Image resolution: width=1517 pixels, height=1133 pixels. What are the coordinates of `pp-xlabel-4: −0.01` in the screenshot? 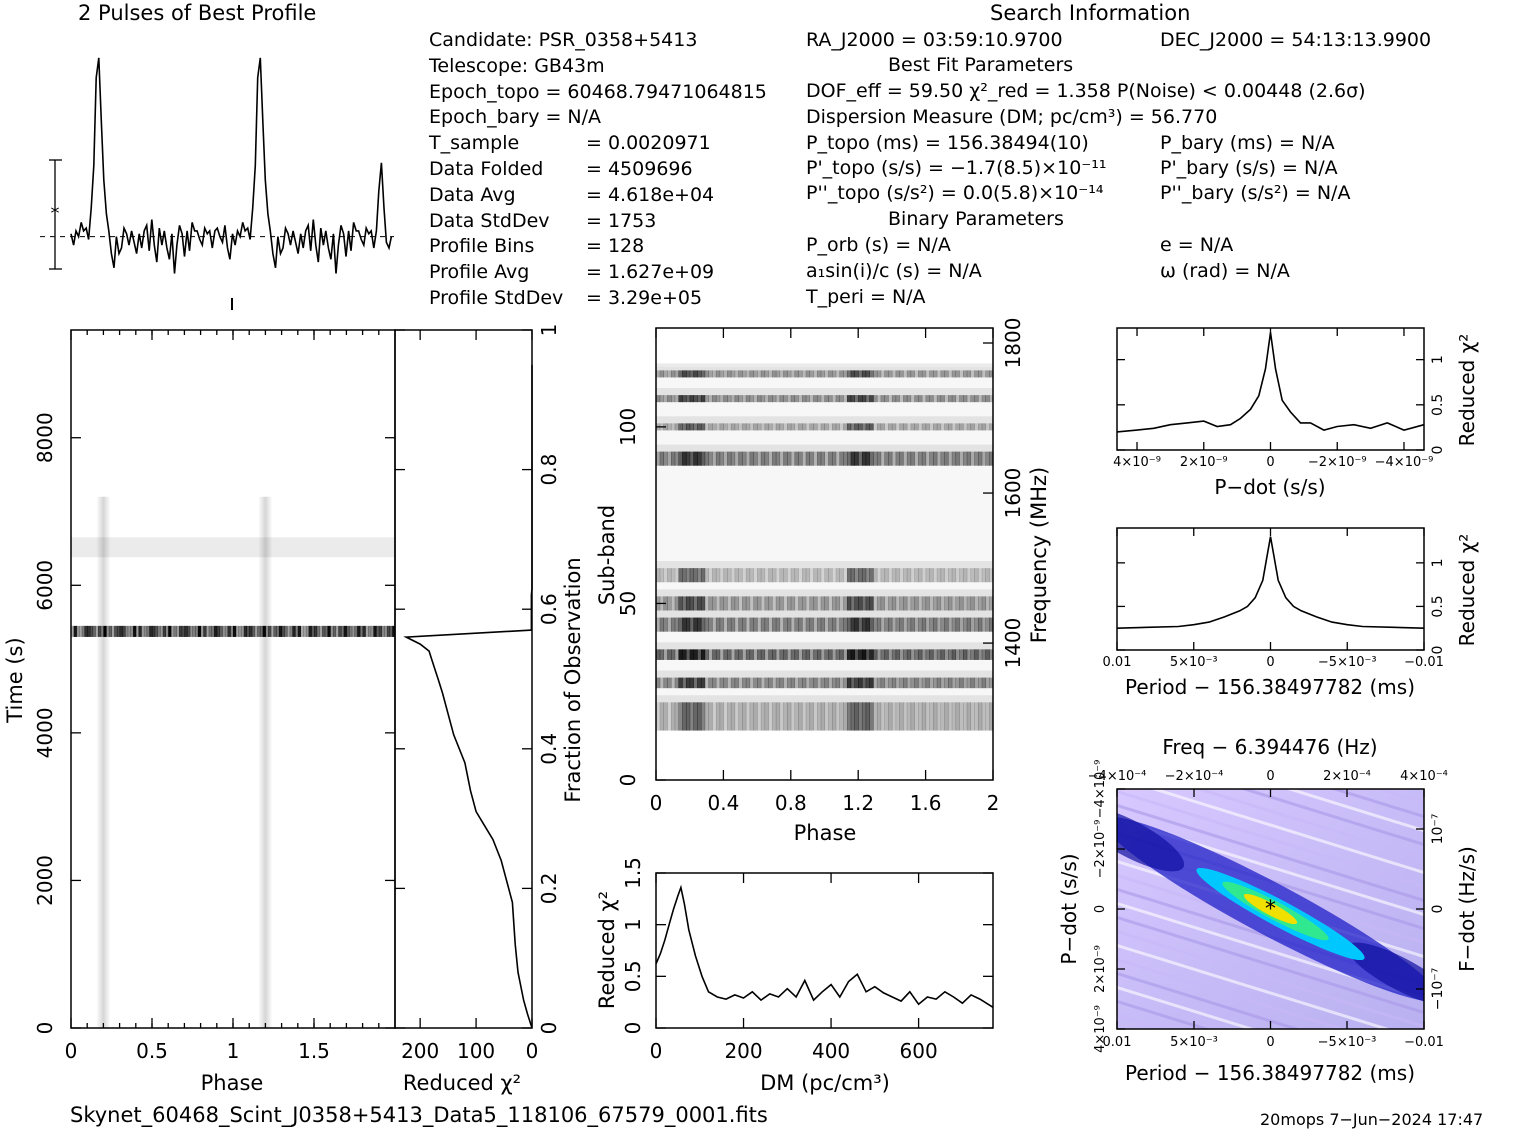 It's located at (1424, 1042).